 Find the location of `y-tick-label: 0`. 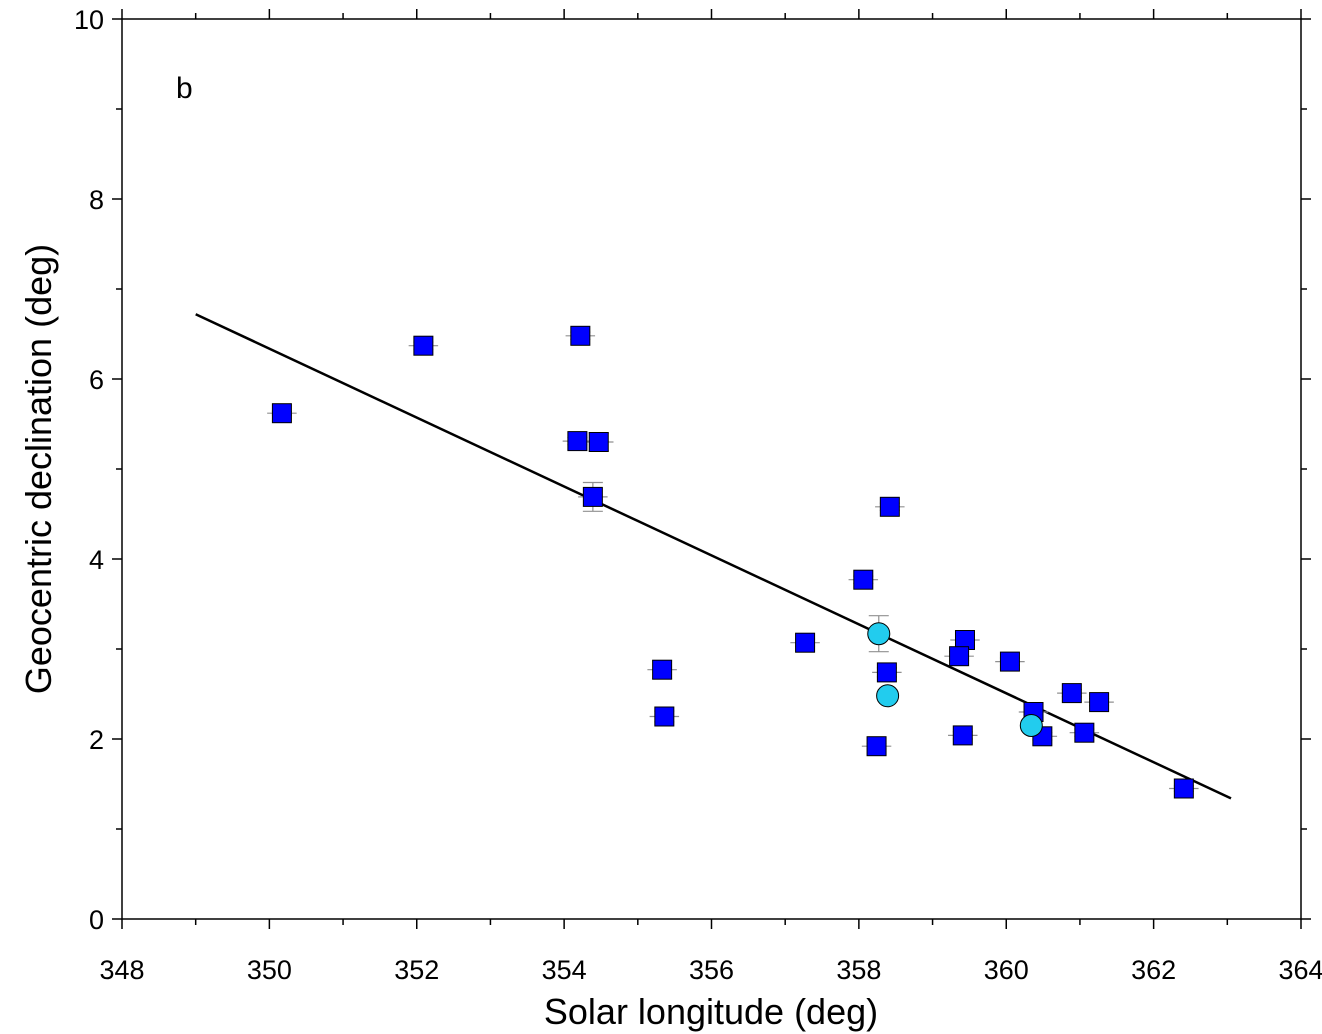

y-tick-label: 0 is located at coordinates (96, 920).